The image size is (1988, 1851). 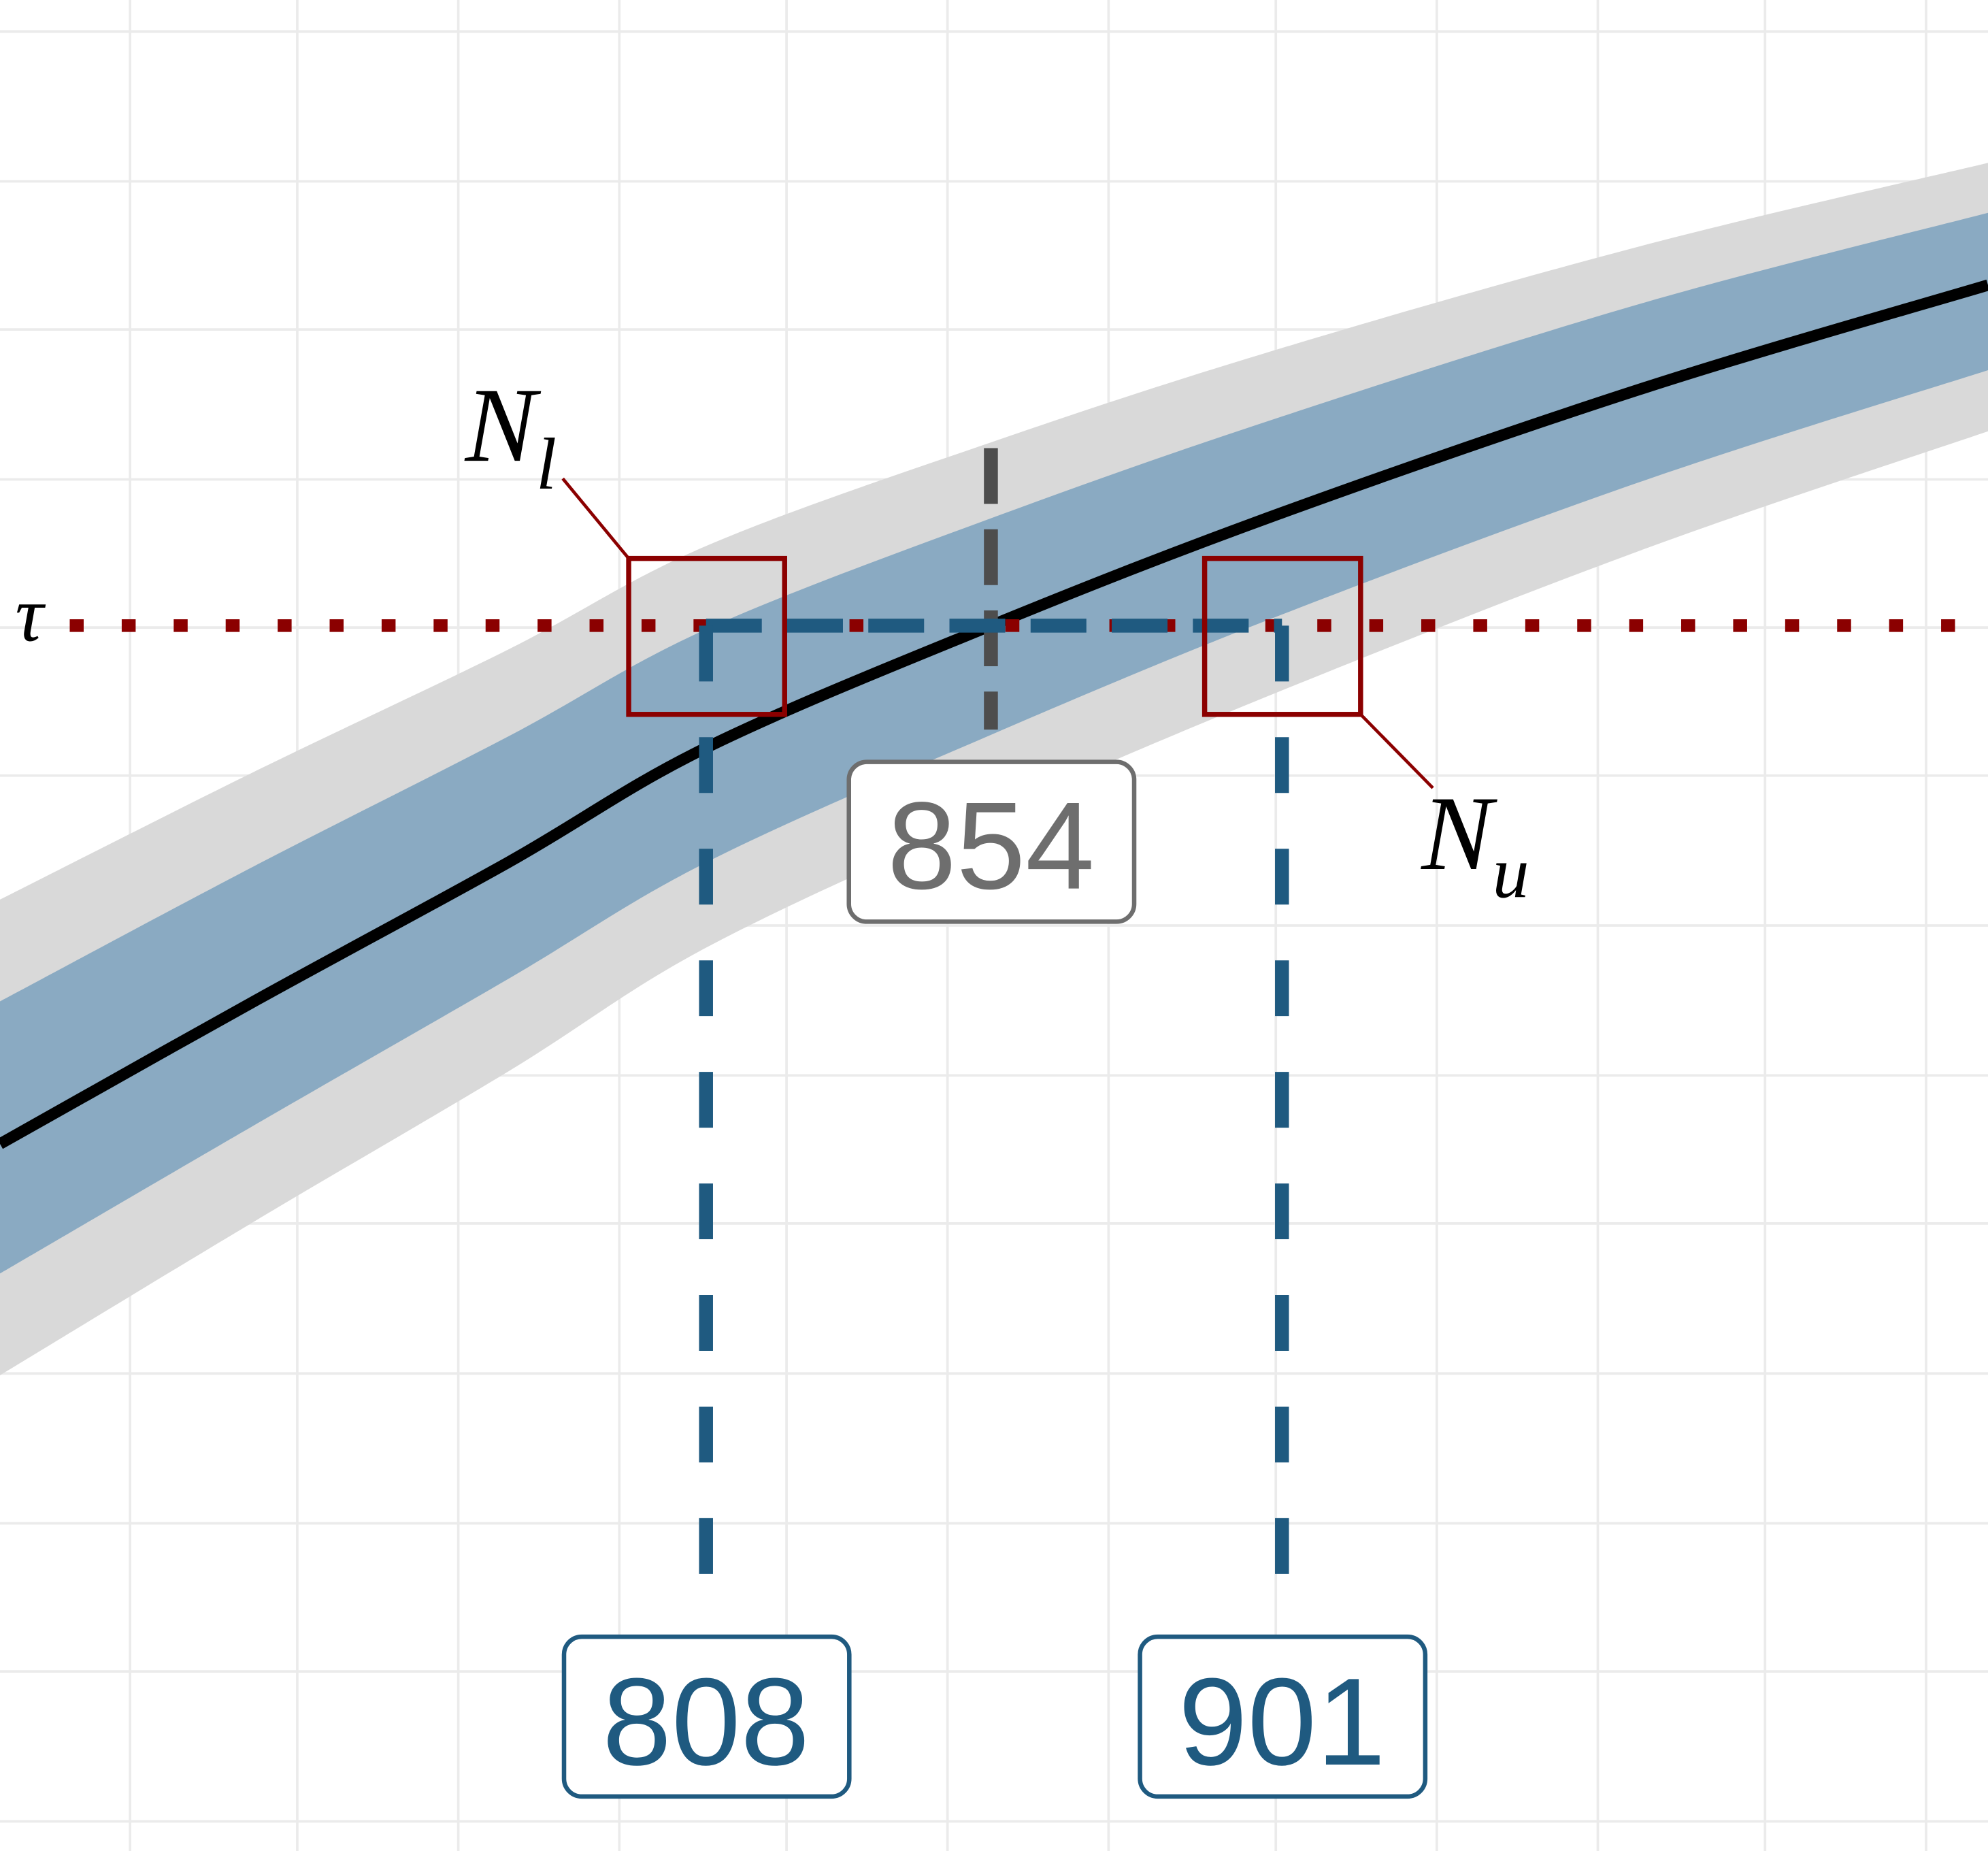 I want to click on bound-symbol: Nu, so click(x=1474, y=843).